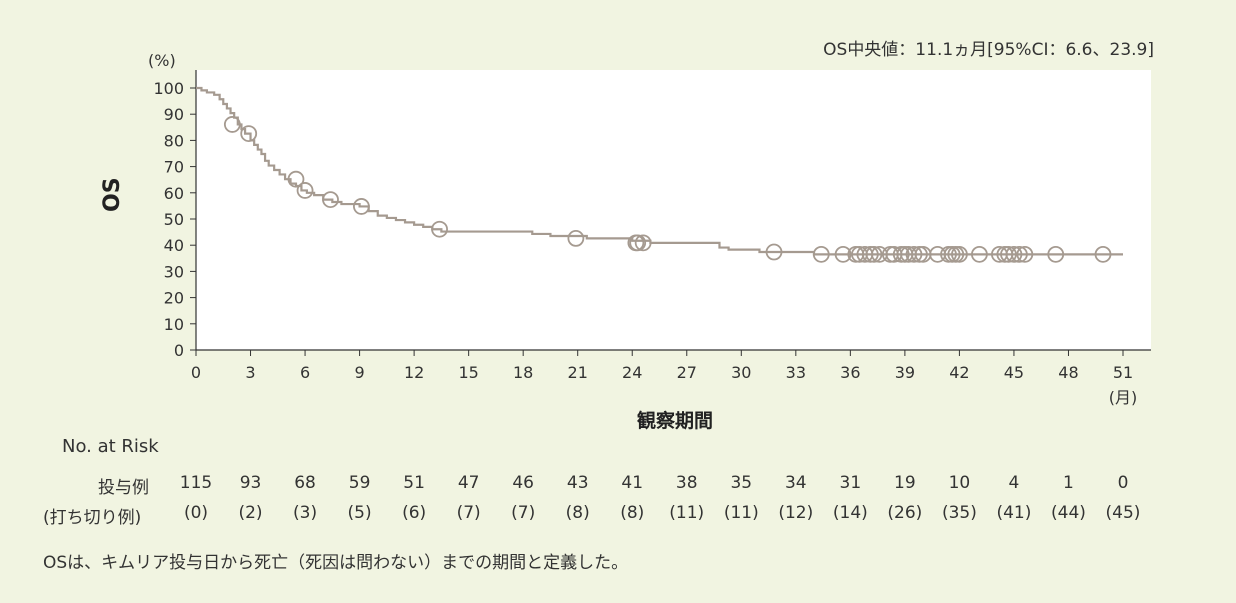 This screenshot has height=603, width=1236. I want to click on median-annotation: OS中央値：11.1ヵ月[95%CI：6.6、23.9], so click(988, 50).